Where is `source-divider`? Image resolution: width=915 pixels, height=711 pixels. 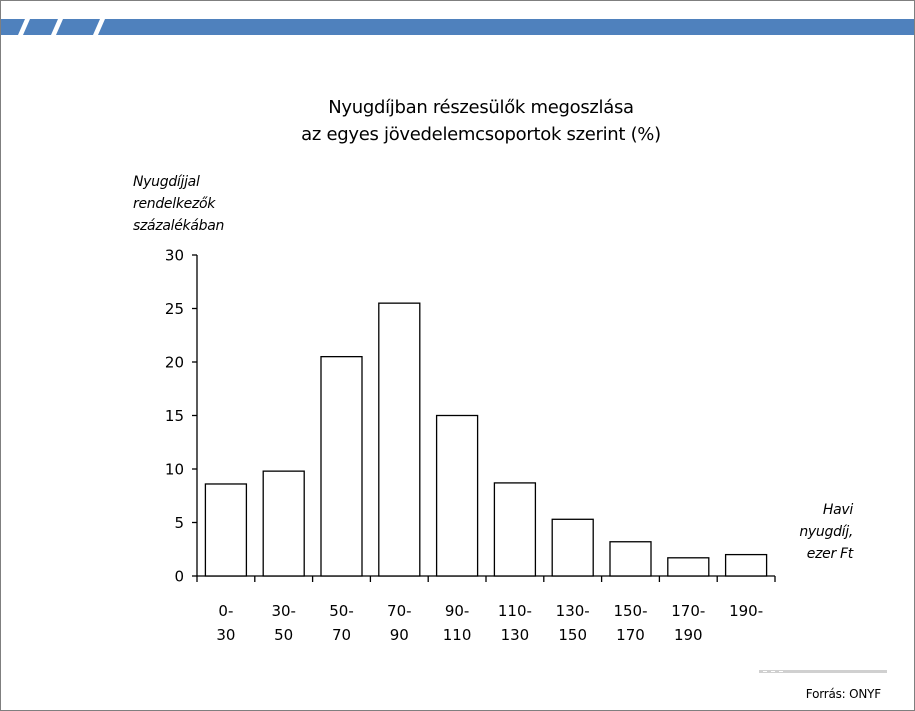 source-divider is located at coordinates (823, 671).